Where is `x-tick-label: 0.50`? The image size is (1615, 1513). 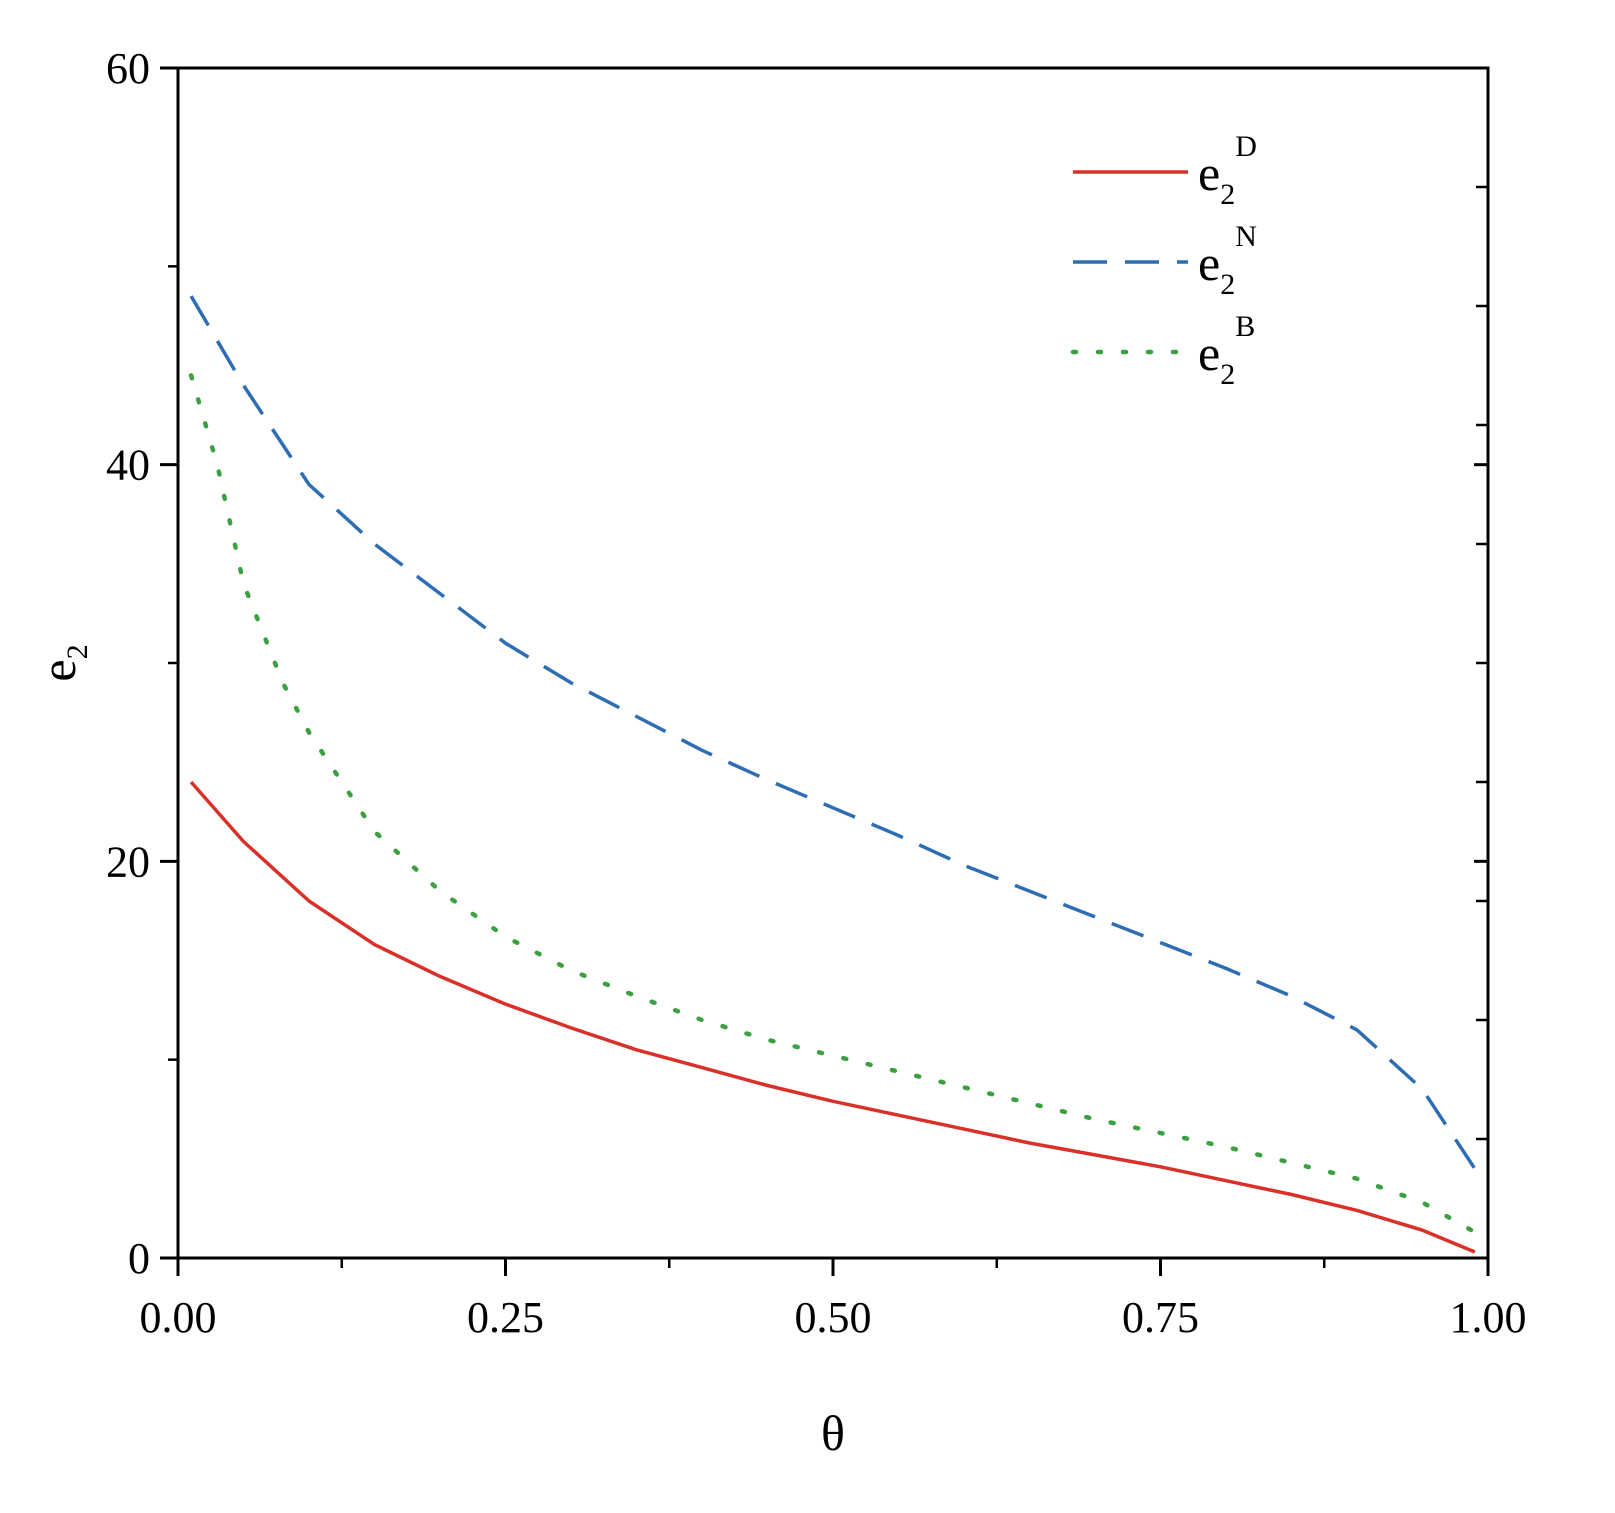 x-tick-label: 0.50 is located at coordinates (833, 1317).